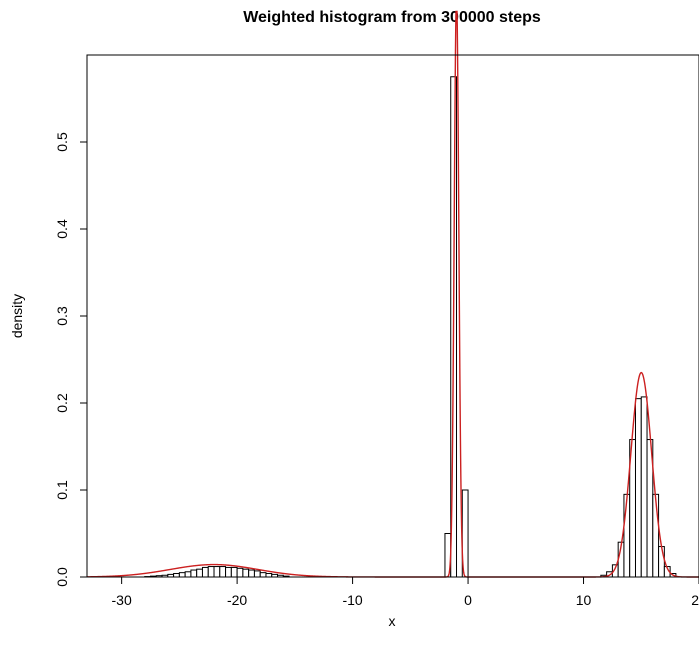  I want to click on x-tick-label: -10, so click(352, 600).